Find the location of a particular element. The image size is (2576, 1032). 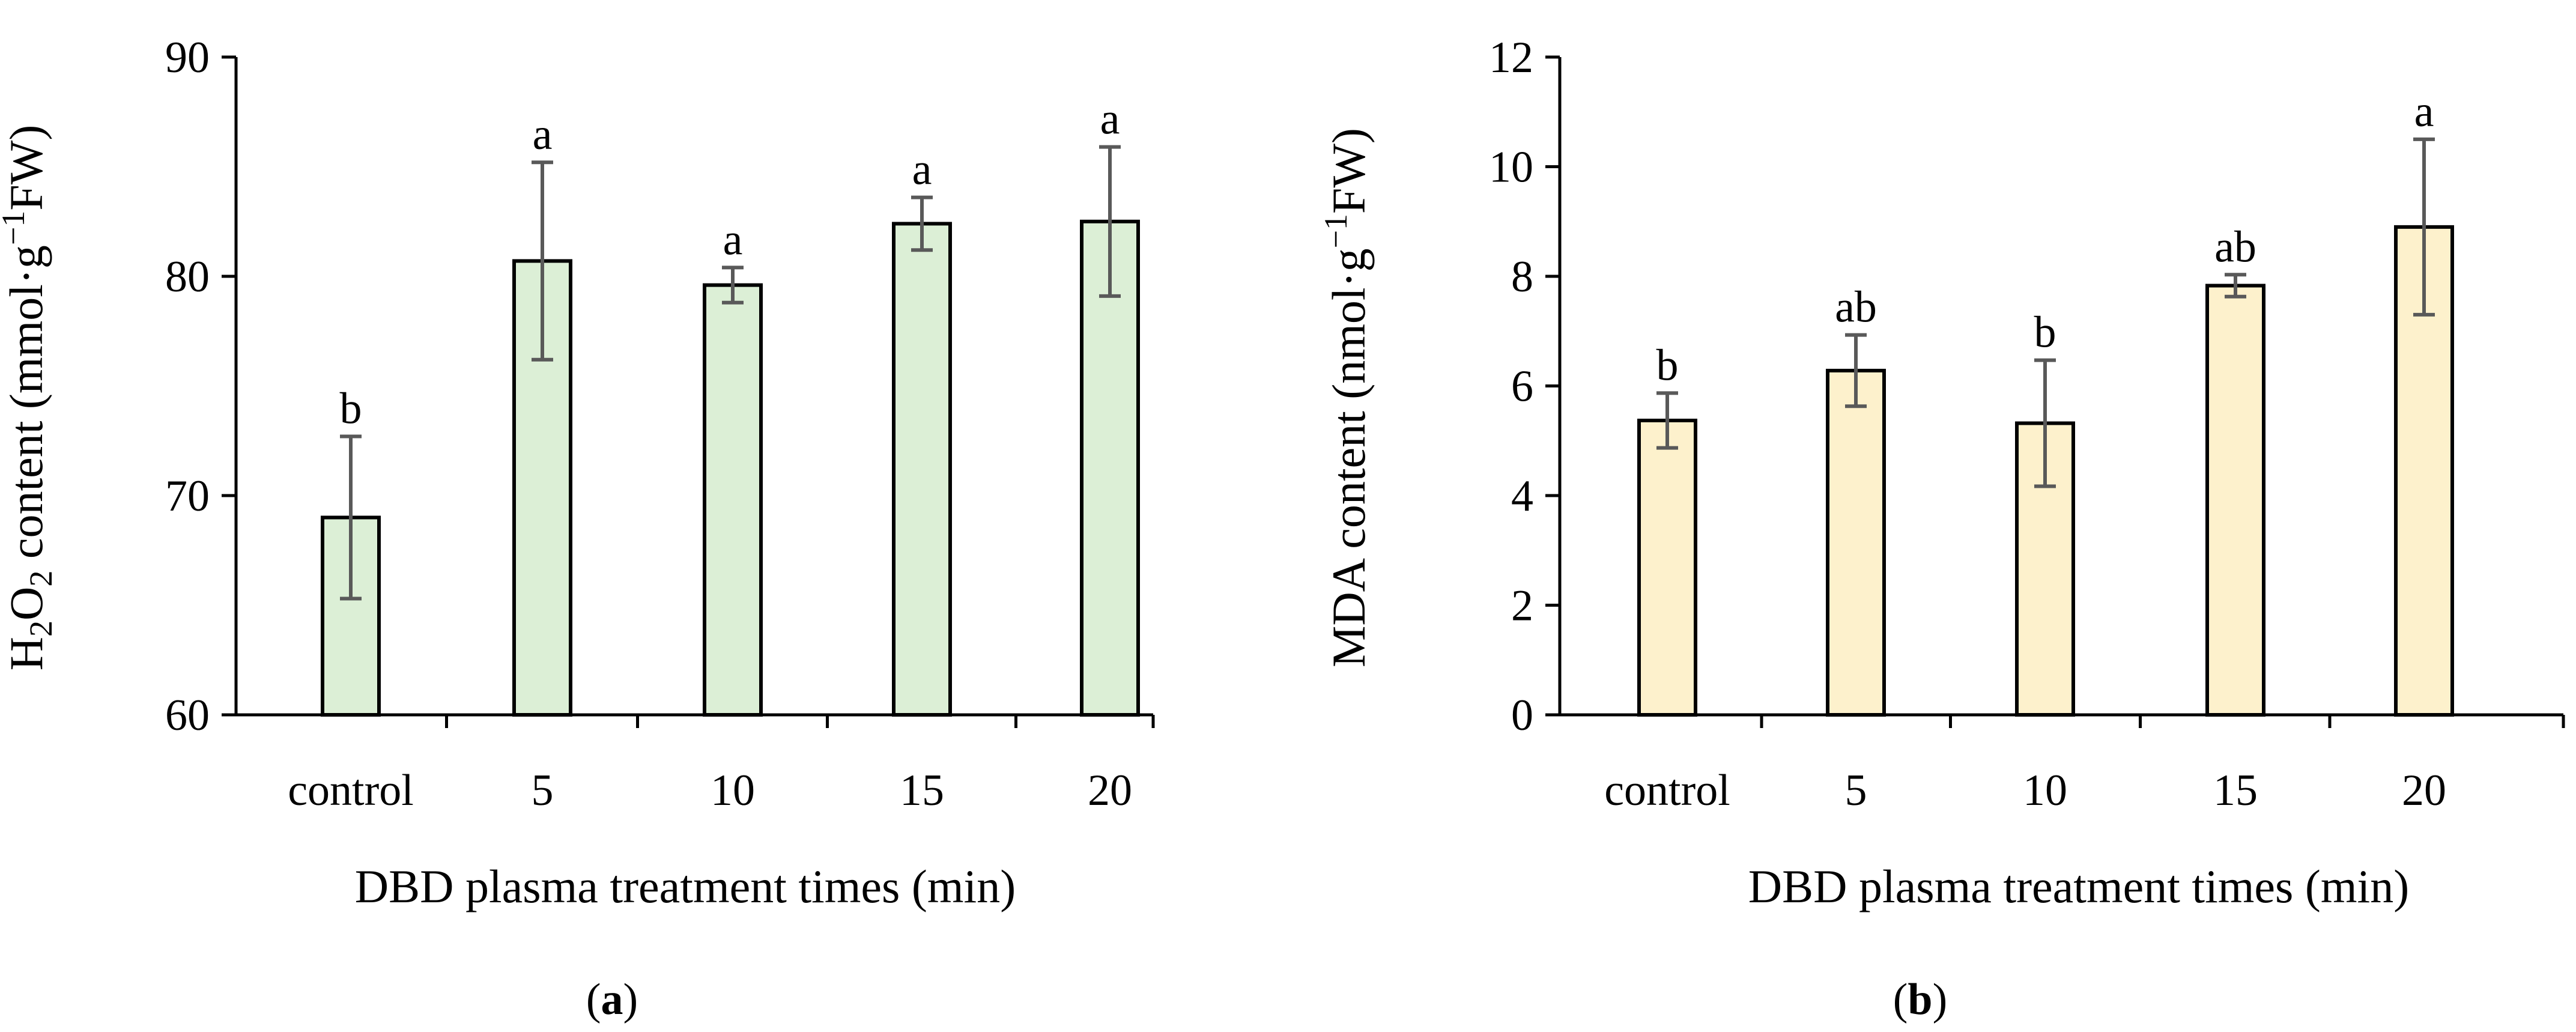

error-bar-a-control is located at coordinates (351, 517).